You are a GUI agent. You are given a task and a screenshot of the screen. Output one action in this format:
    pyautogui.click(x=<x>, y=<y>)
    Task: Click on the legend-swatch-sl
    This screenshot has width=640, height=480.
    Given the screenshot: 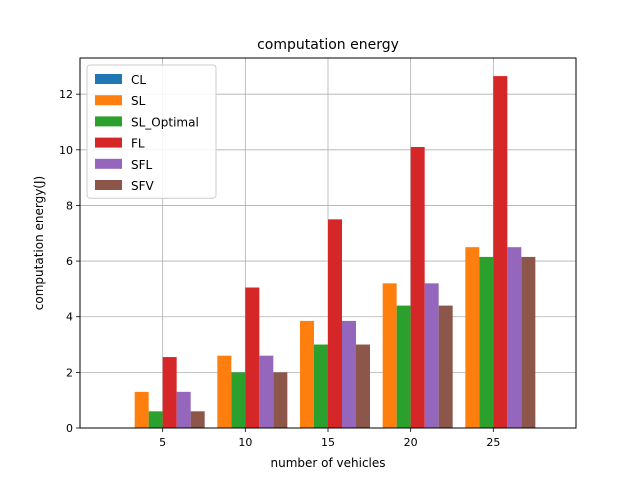 What is the action you would take?
    pyautogui.click(x=108, y=100)
    